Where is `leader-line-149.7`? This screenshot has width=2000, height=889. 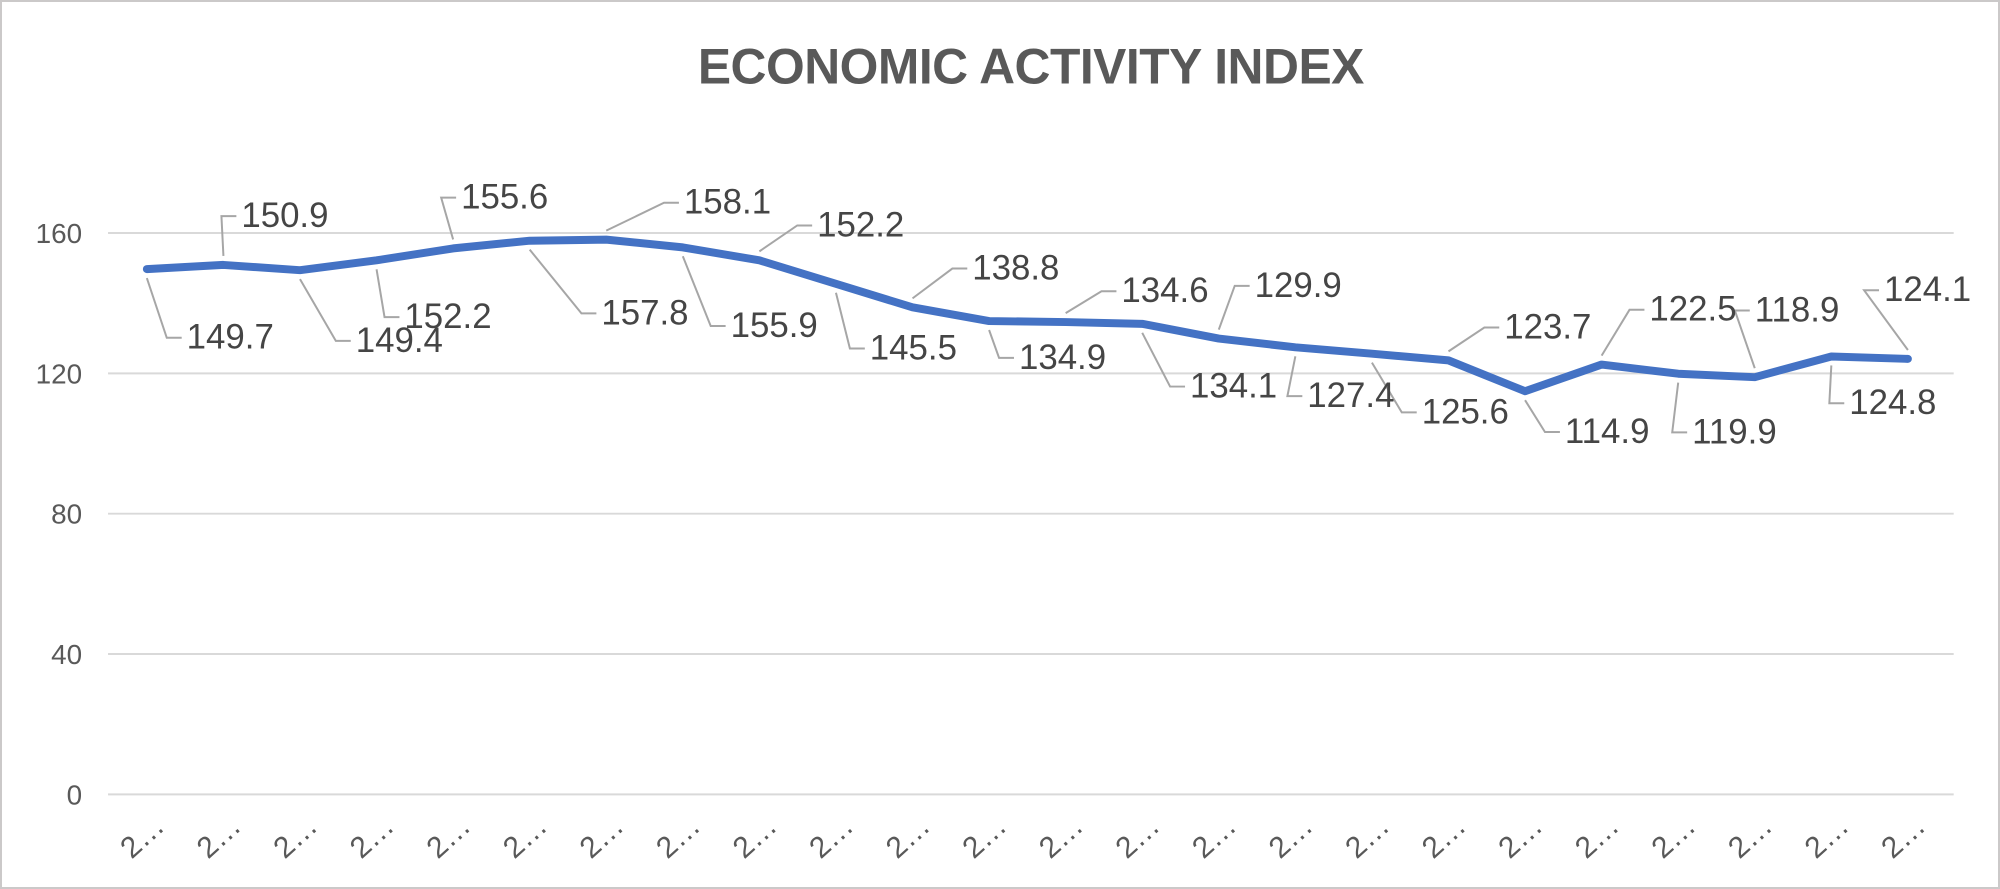
leader-line-149.7 is located at coordinates (163, 308).